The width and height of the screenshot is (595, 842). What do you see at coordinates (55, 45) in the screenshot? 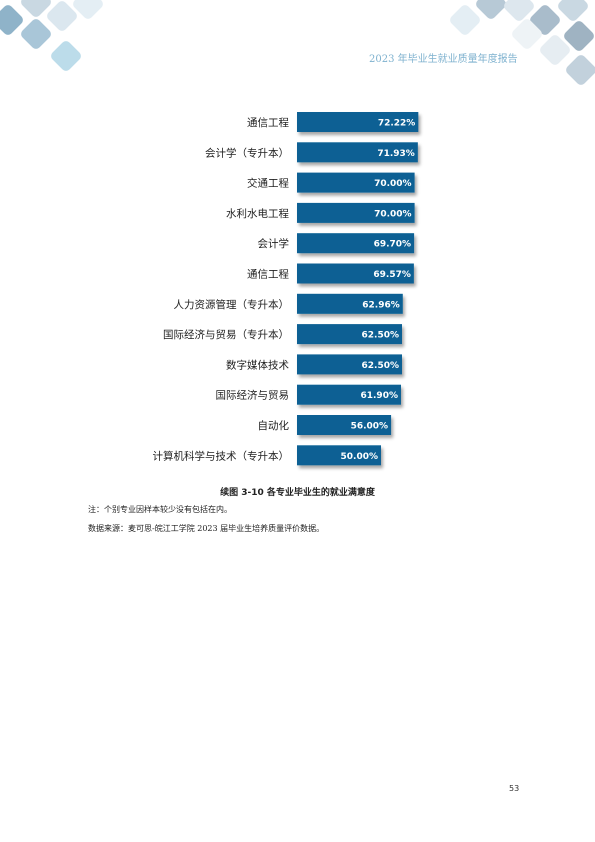
I see `corner-decoration-left` at bounding box center [55, 45].